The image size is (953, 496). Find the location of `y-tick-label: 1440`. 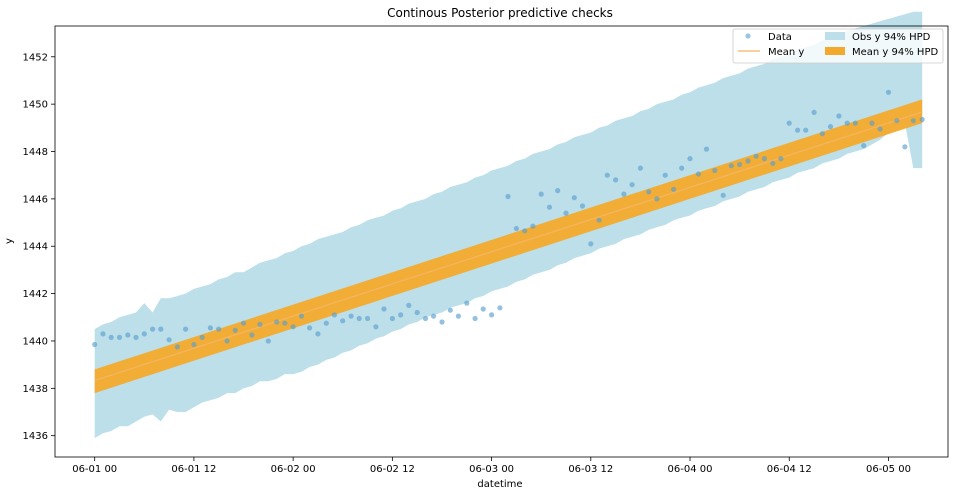

y-tick-label: 1440 is located at coordinates (35, 341).